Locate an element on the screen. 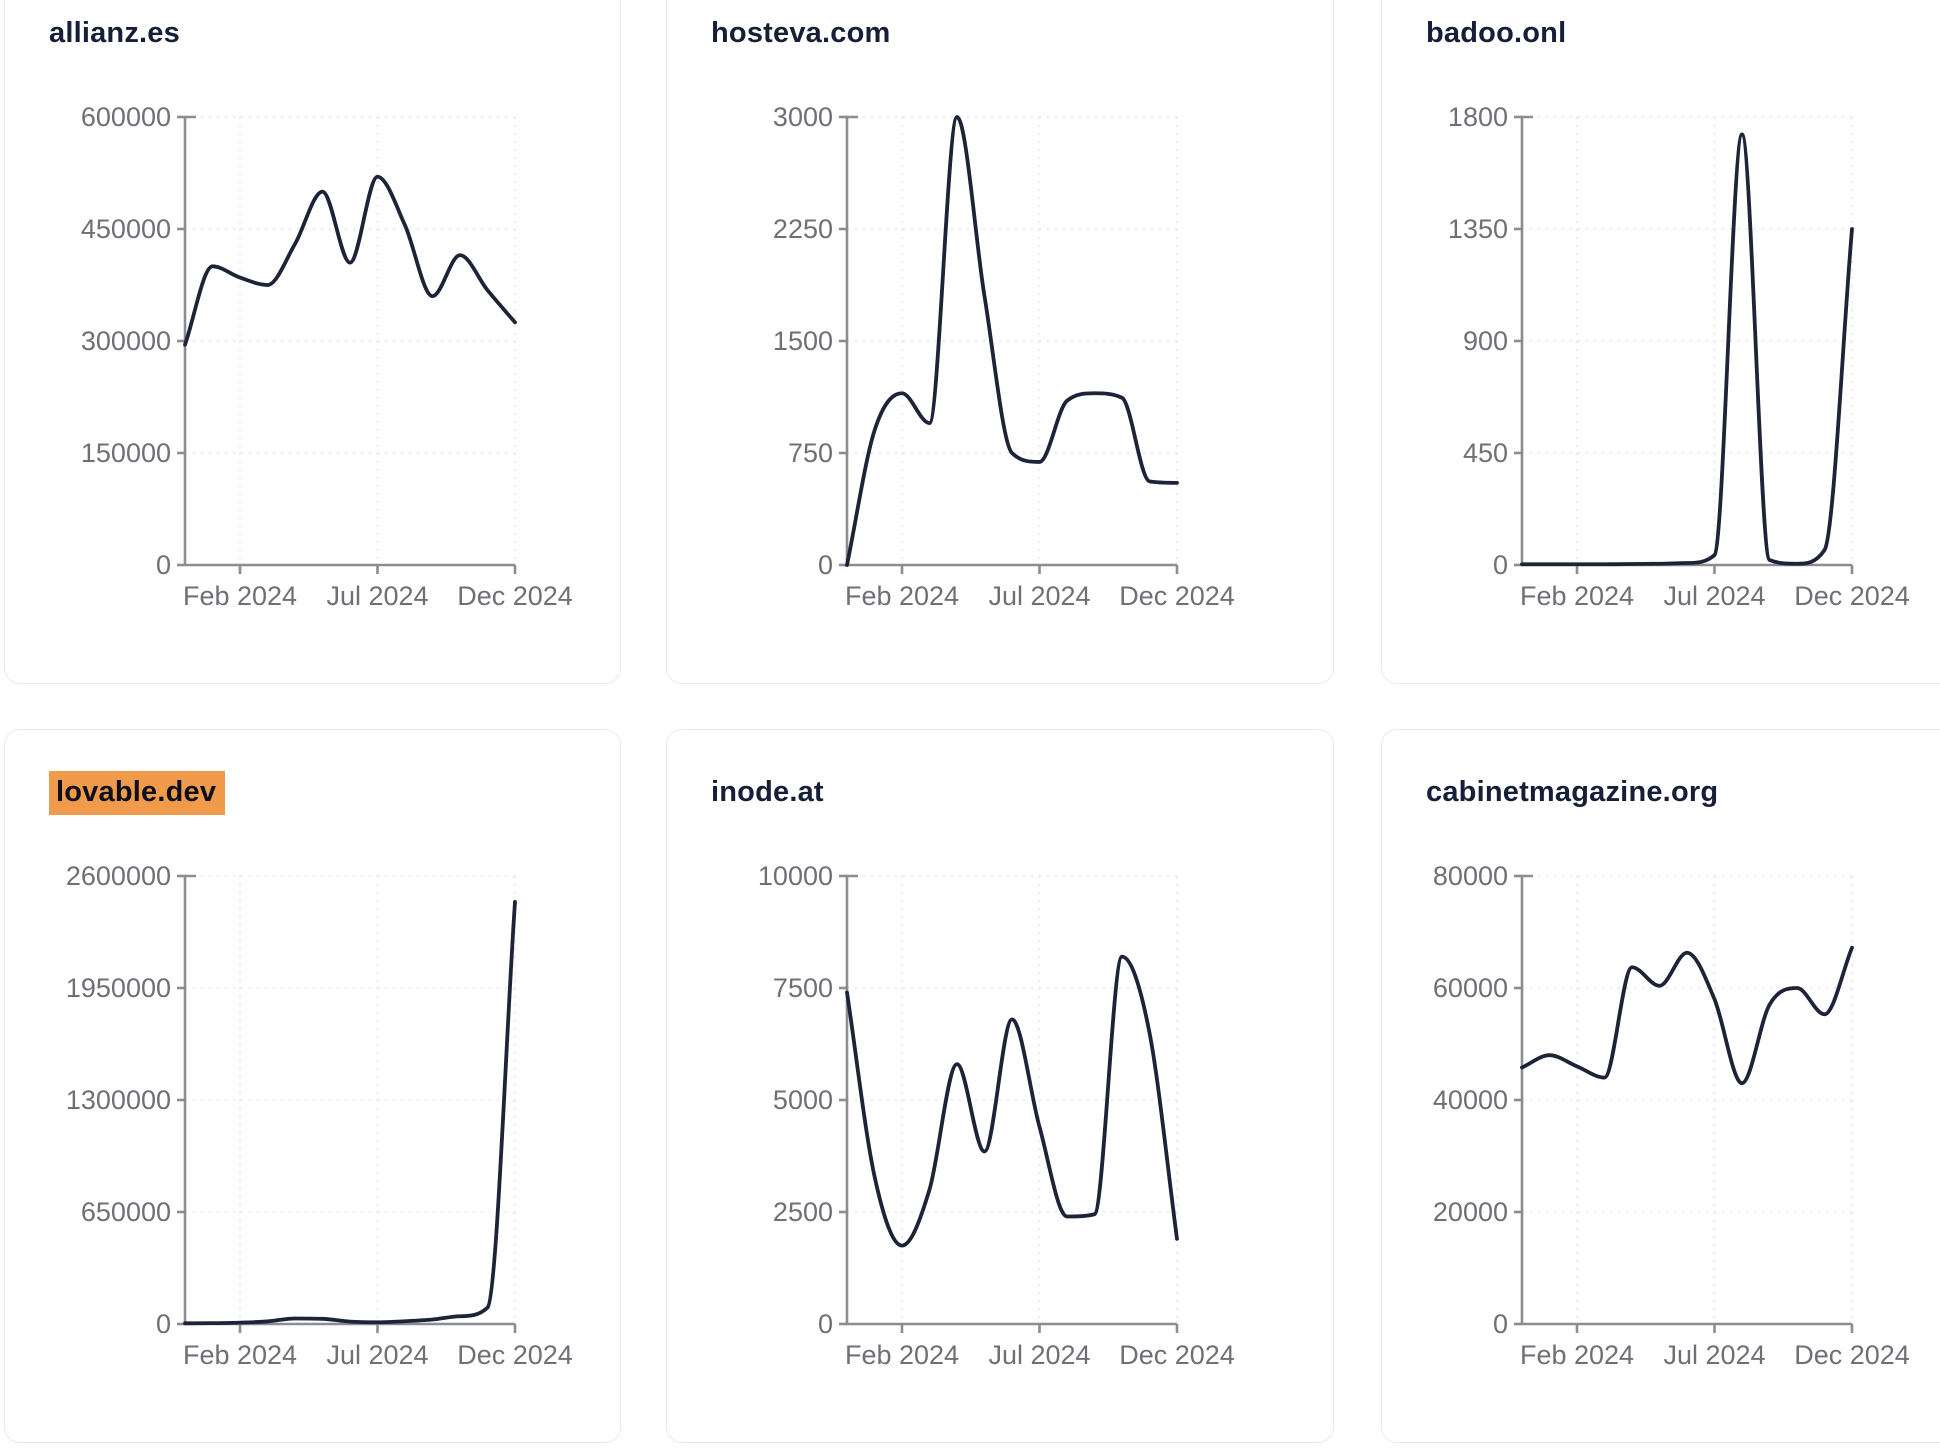  y-tick-label: 900 is located at coordinates (1485, 341).